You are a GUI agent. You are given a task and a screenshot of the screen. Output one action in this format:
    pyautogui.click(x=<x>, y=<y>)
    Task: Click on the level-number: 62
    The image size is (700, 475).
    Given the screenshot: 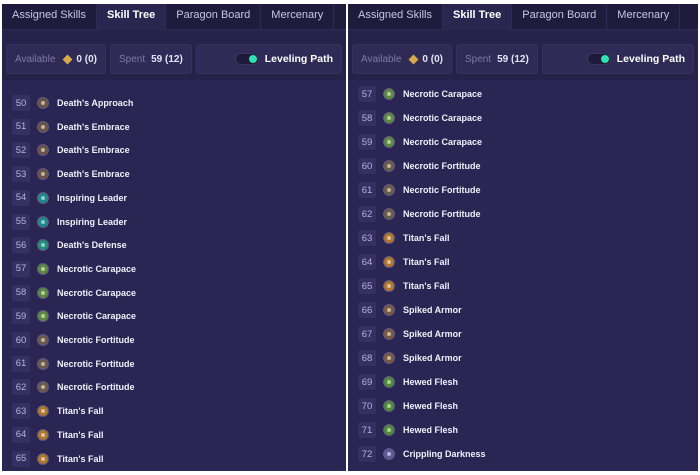 What is the action you would take?
    pyautogui.click(x=367, y=214)
    